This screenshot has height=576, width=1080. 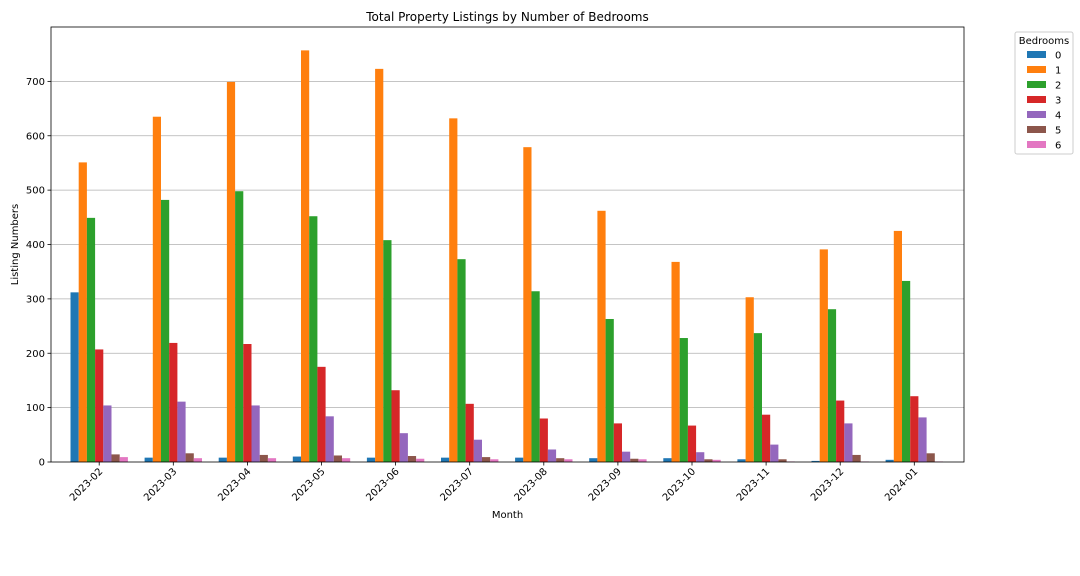 I want to click on y-tick-label: 500, so click(x=35, y=191).